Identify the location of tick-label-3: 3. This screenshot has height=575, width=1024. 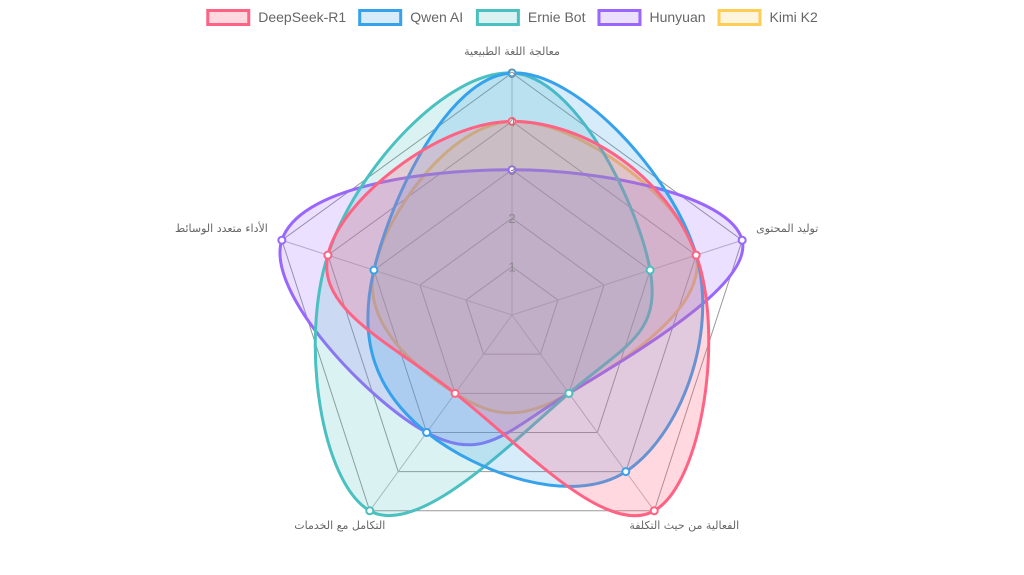
(511, 170).